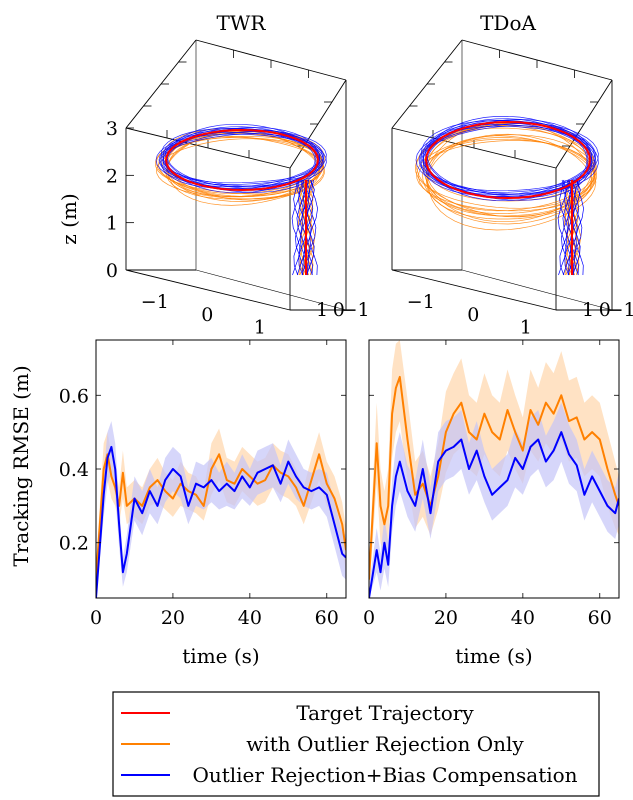  I want to click on y-tick-label: 0.2, so click(74, 544).